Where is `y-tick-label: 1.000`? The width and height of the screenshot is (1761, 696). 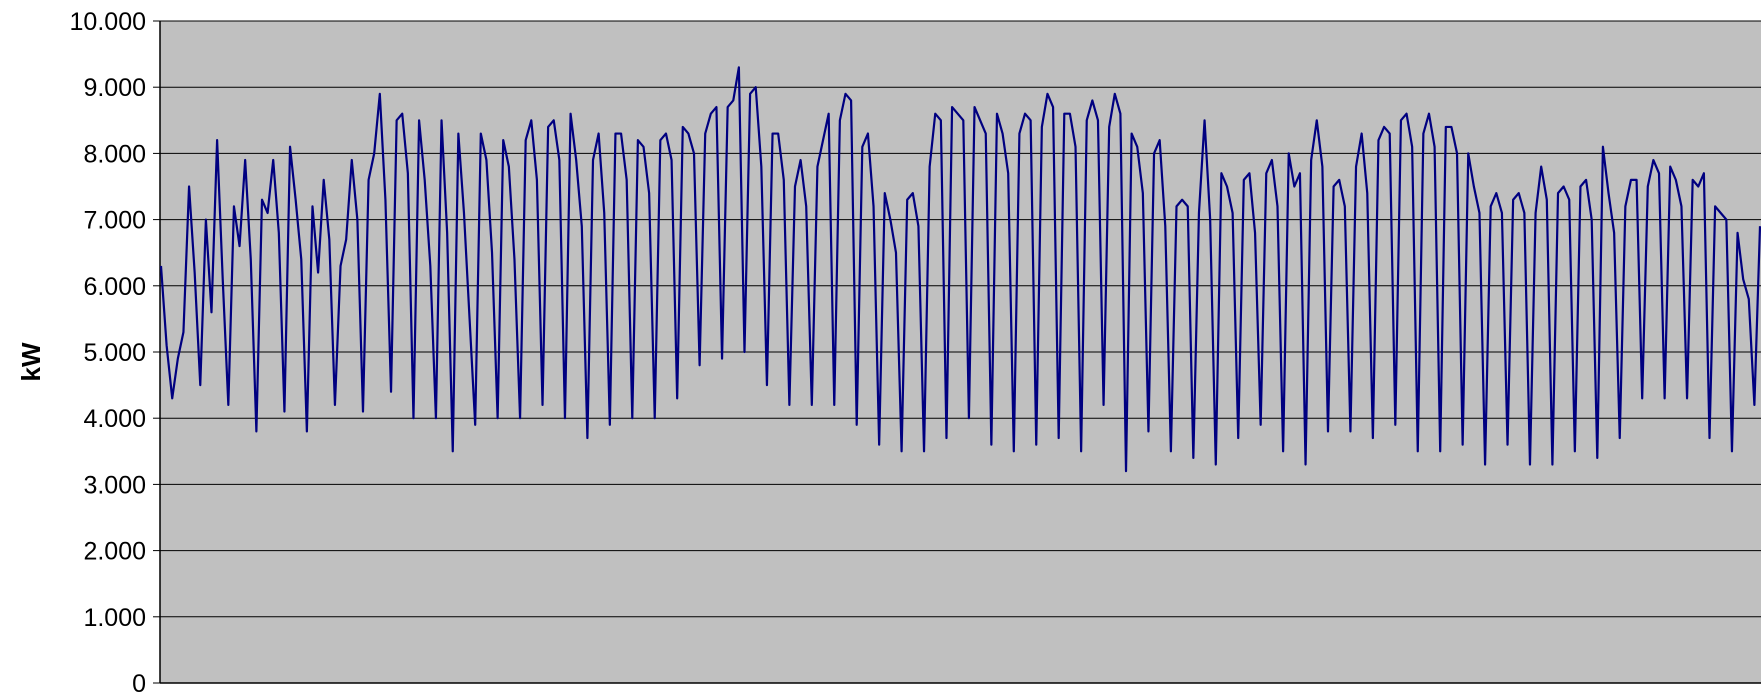
y-tick-label: 1.000 is located at coordinates (114, 618).